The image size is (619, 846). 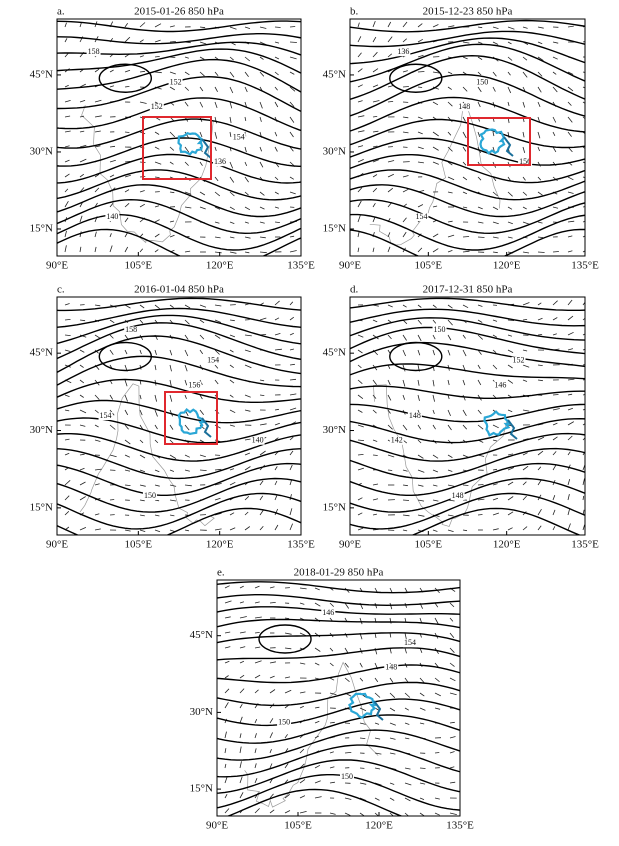 What do you see at coordinates (61, 12) in the screenshot?
I see `panel-label: a.` at bounding box center [61, 12].